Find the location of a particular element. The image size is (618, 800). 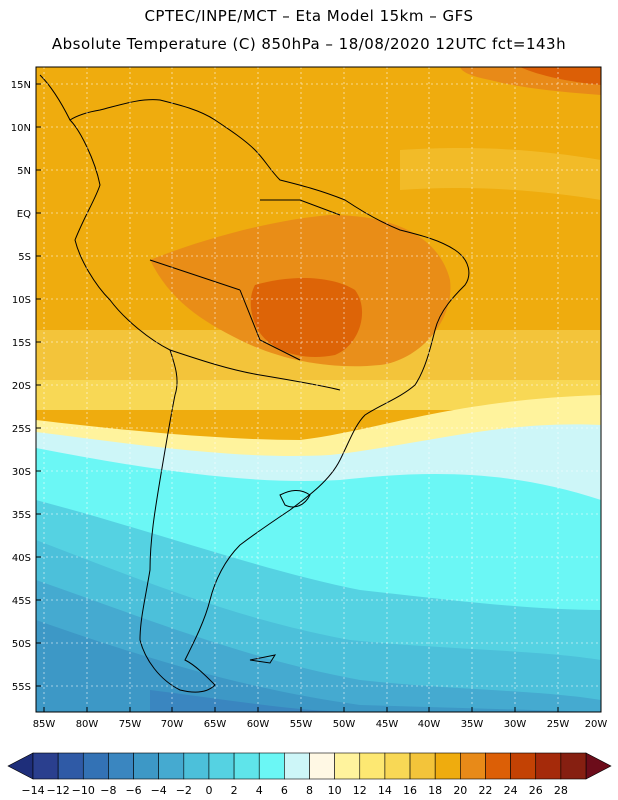

colorbar-label: 10 is located at coordinates (335, 790).